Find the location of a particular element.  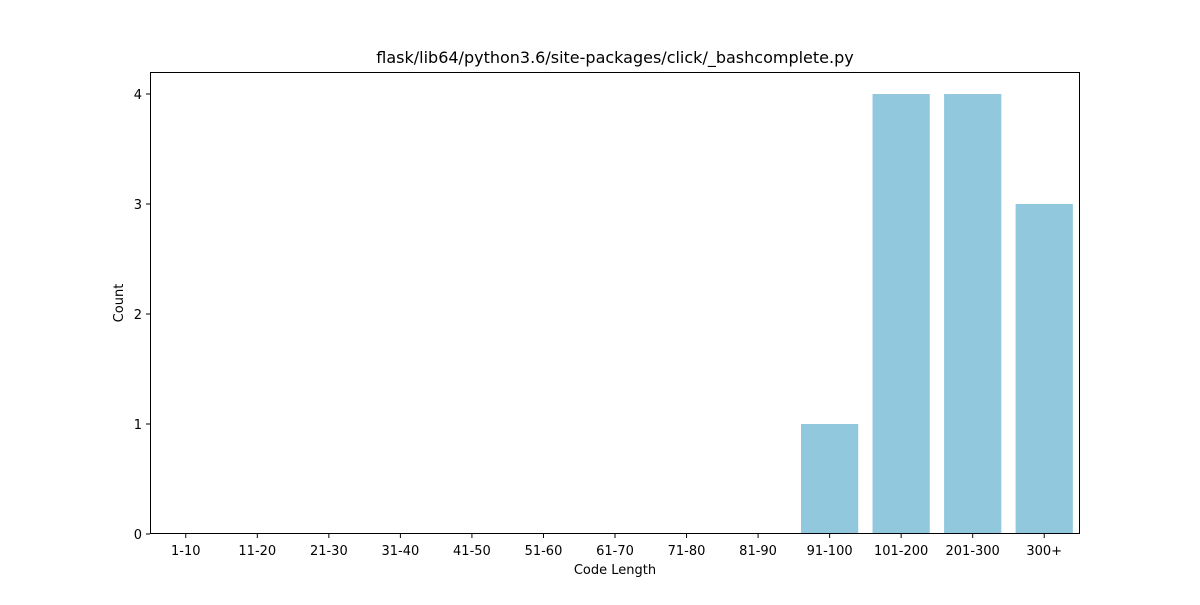

x-tick-label: 31-40 is located at coordinates (400, 551).